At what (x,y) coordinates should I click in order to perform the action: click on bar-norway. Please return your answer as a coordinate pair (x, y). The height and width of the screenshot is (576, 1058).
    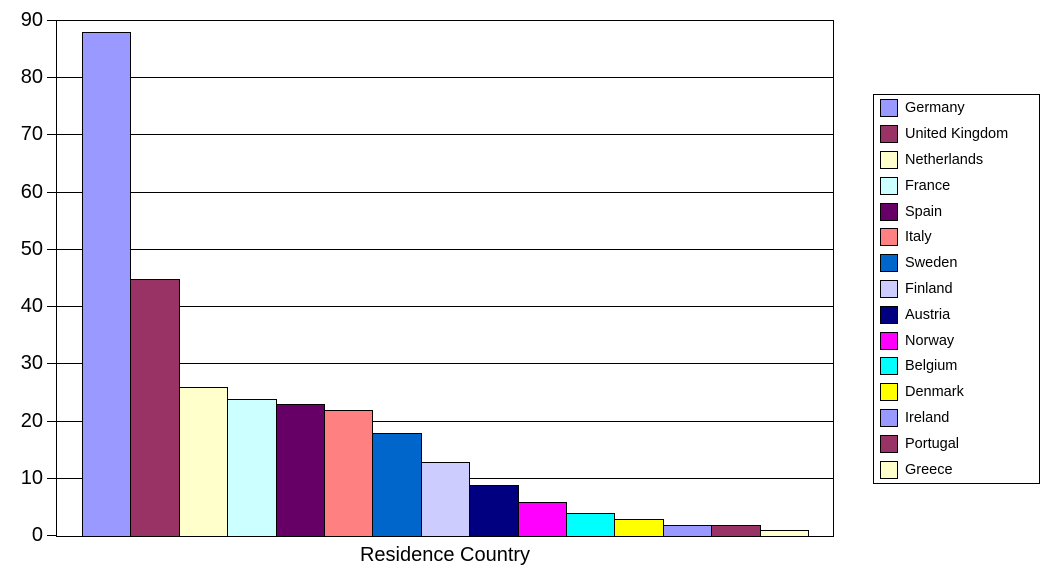
    Looking at the image, I should click on (542, 518).